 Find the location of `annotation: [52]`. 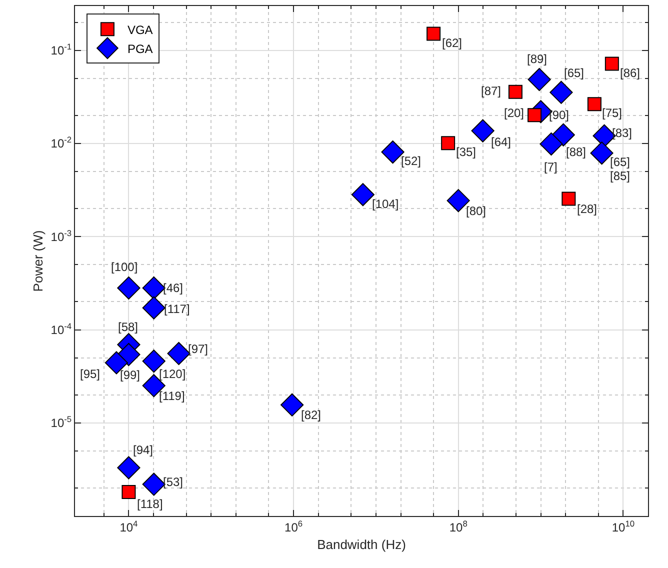

annotation: [52] is located at coordinates (411, 161).